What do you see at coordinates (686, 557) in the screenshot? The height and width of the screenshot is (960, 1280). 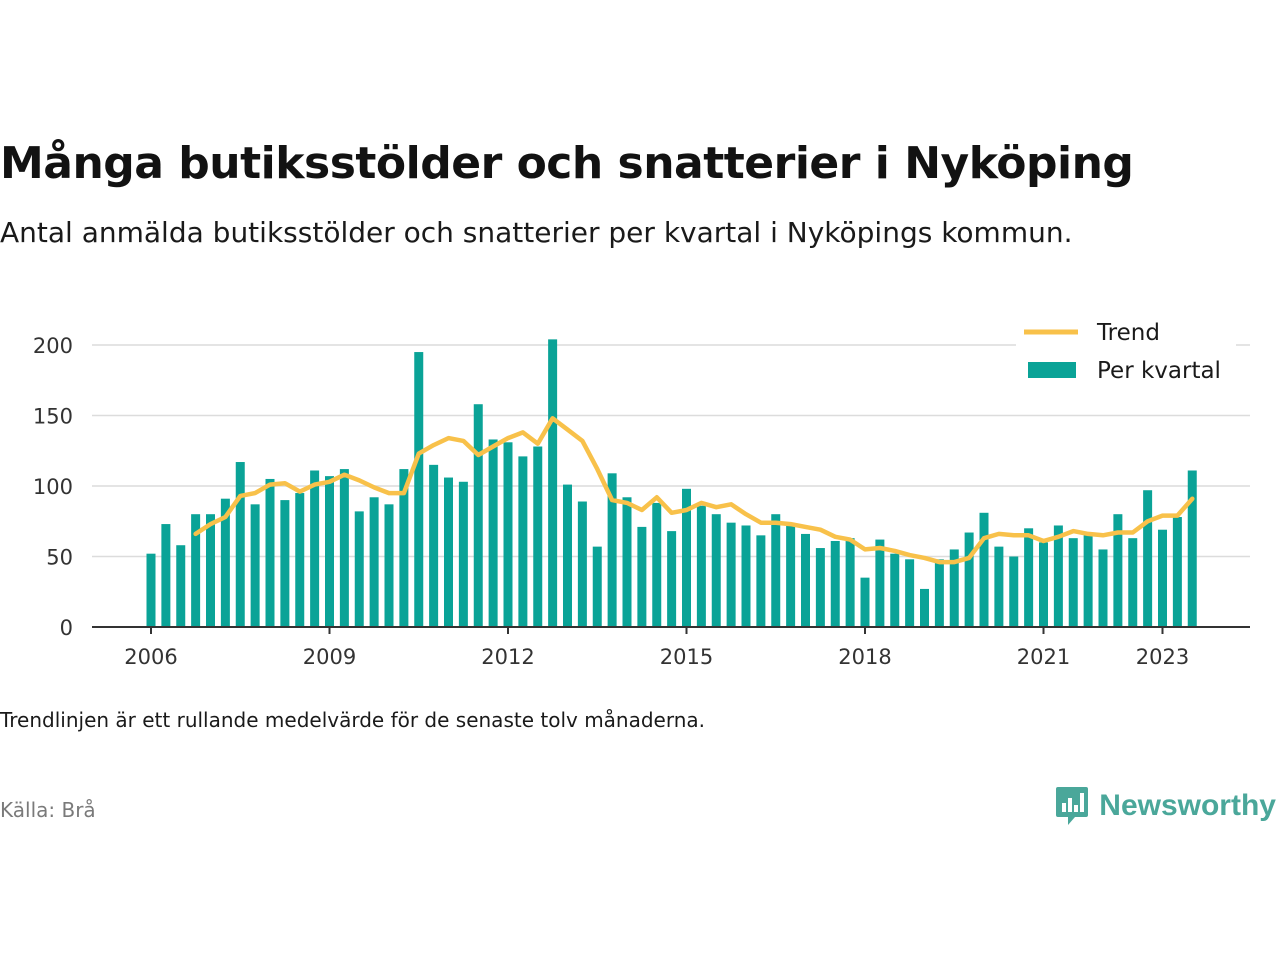 I see `bar-2015-Q1` at bounding box center [686, 557].